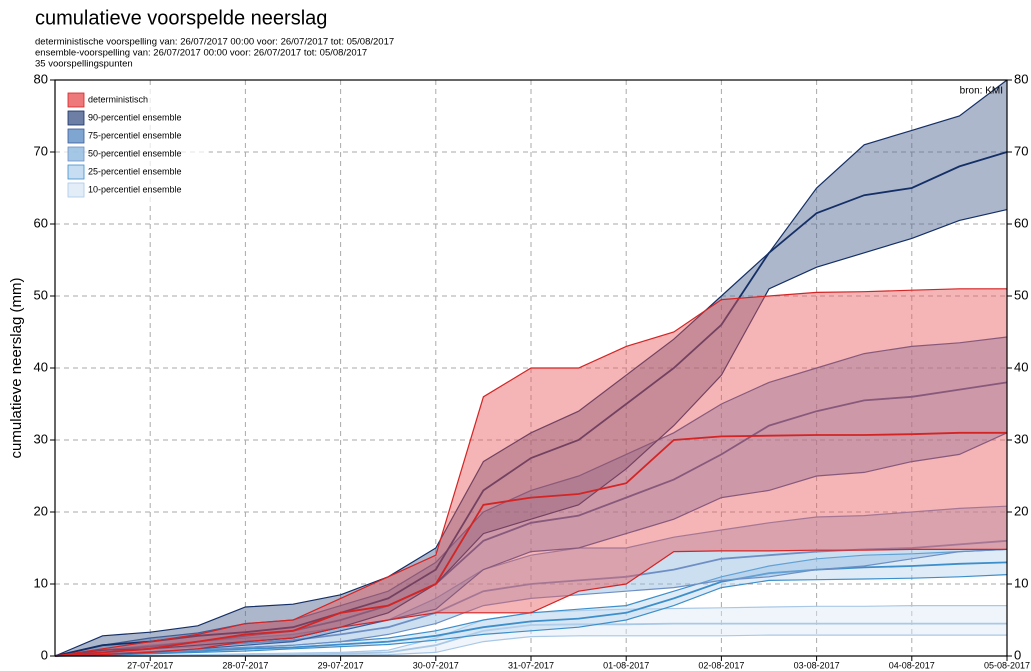 The image size is (1031, 671). I want to click on x-tick-label: 30-07-2017, so click(436, 665).